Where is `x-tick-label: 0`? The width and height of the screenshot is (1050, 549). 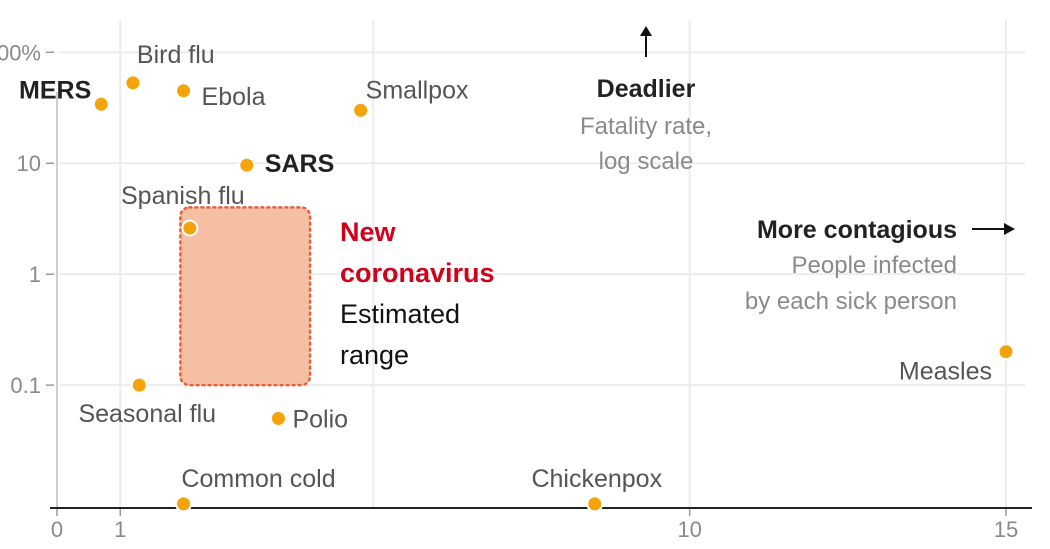
x-tick-label: 0 is located at coordinates (57, 529).